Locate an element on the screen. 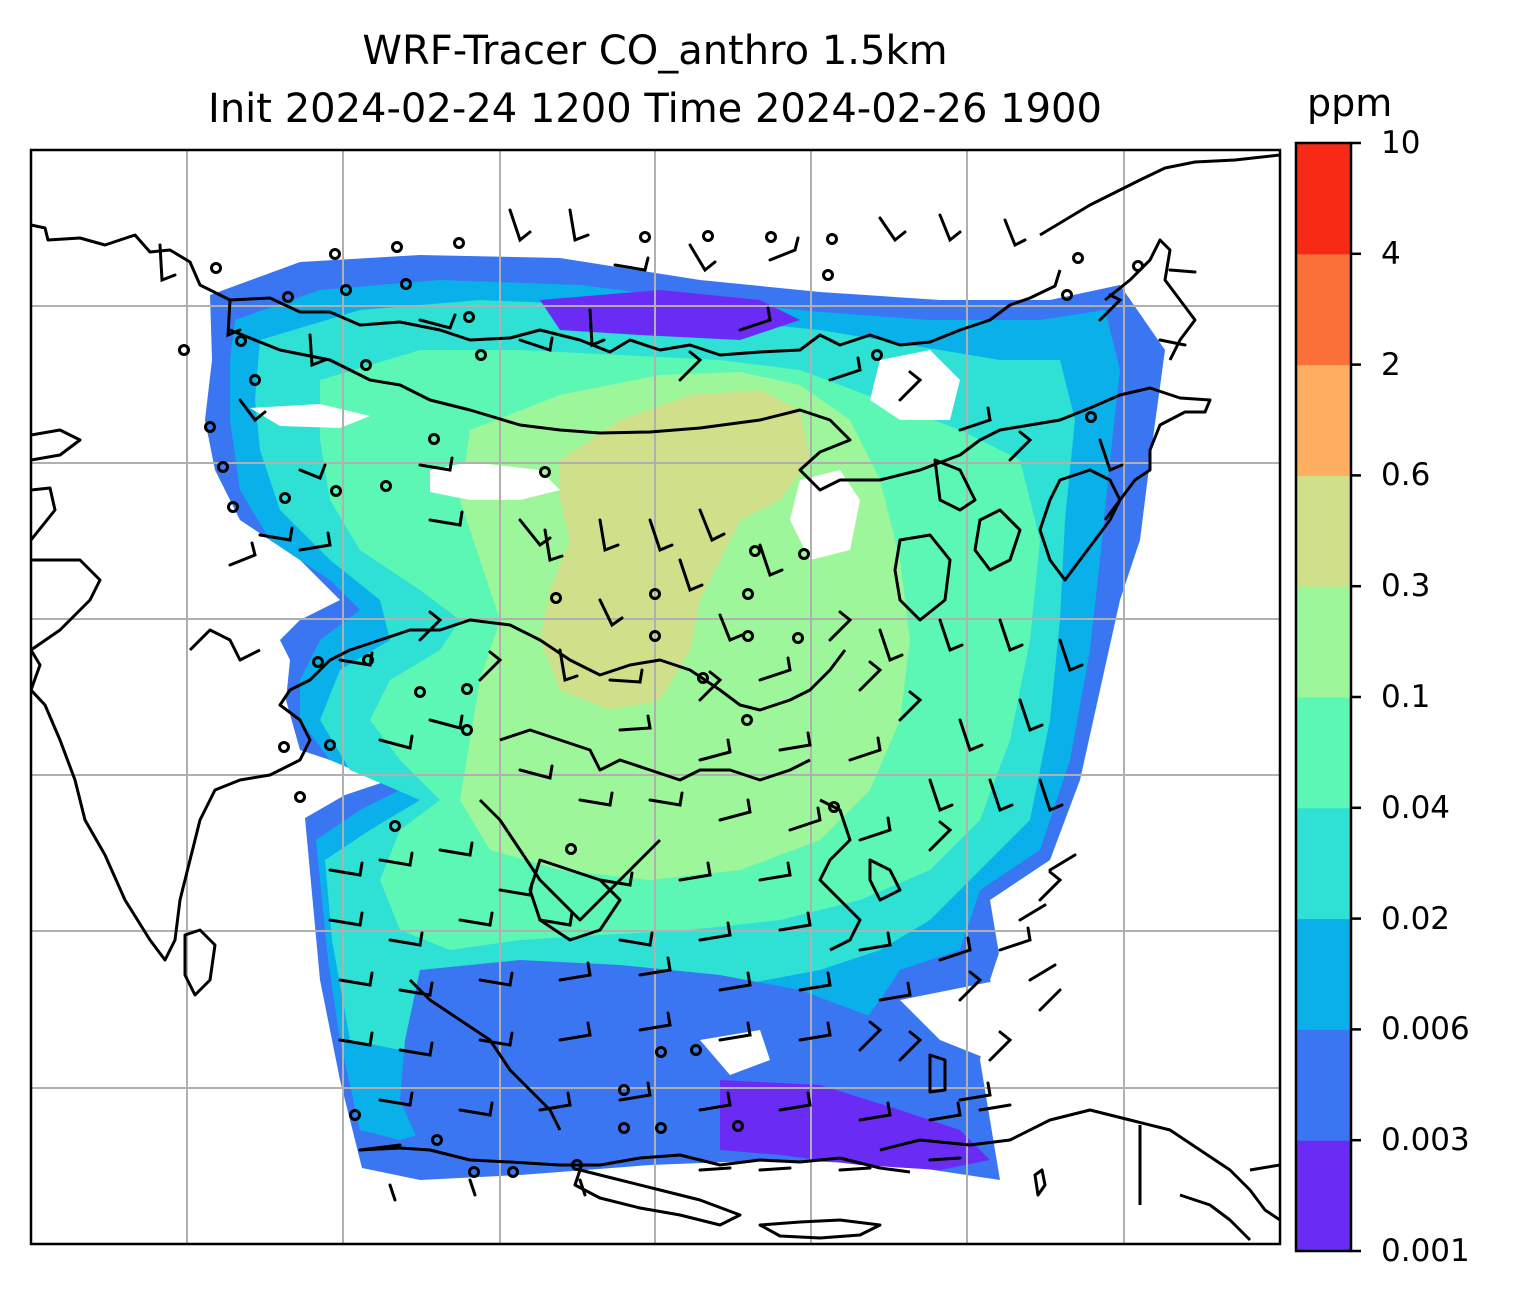 This screenshot has height=1306, width=1528. colorbar-tick-label: 0.001 is located at coordinates (1425, 1251).